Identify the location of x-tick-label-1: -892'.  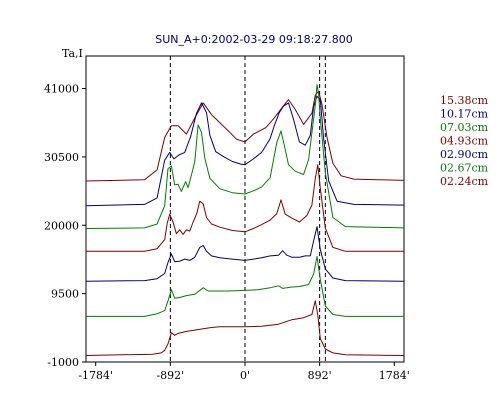
(170, 375).